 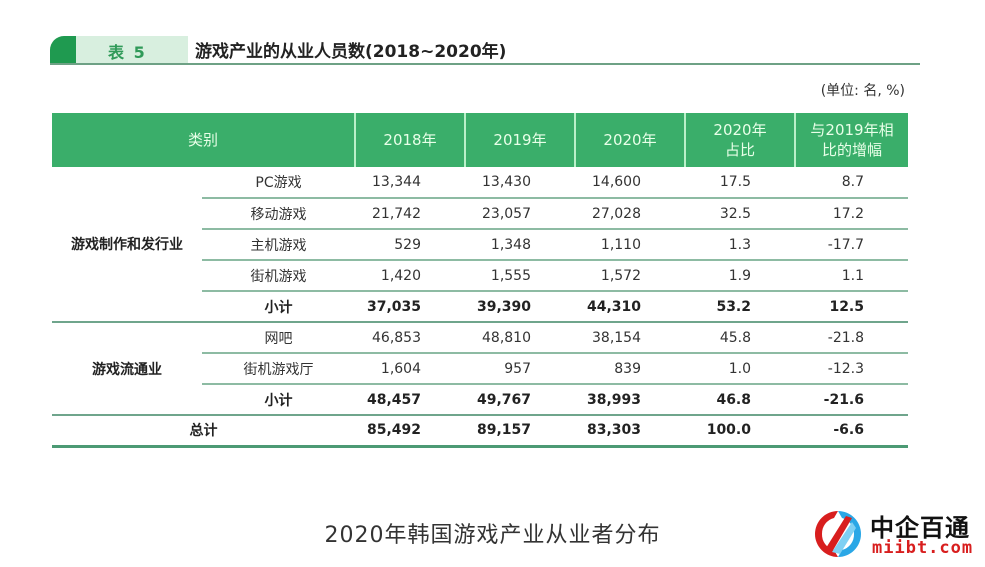 What do you see at coordinates (410, 400) in the screenshot?
I see `cell-2018: 48,457` at bounding box center [410, 400].